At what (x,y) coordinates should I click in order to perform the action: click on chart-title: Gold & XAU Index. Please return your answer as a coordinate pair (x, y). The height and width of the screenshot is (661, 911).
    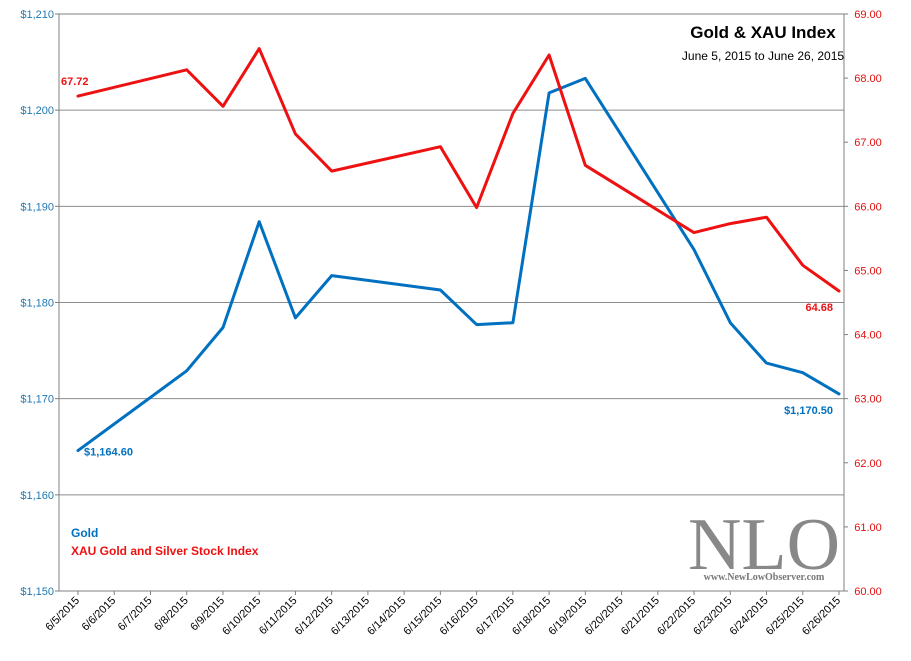
    Looking at the image, I should click on (763, 32).